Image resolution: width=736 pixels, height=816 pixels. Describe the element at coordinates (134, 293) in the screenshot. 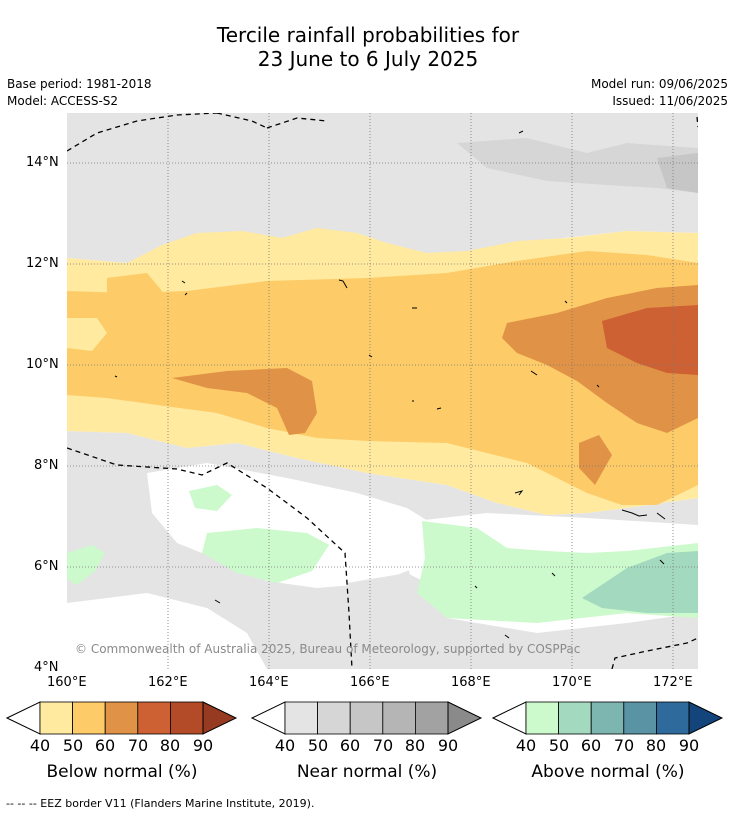

I see `below-normal-50-west` at that location.